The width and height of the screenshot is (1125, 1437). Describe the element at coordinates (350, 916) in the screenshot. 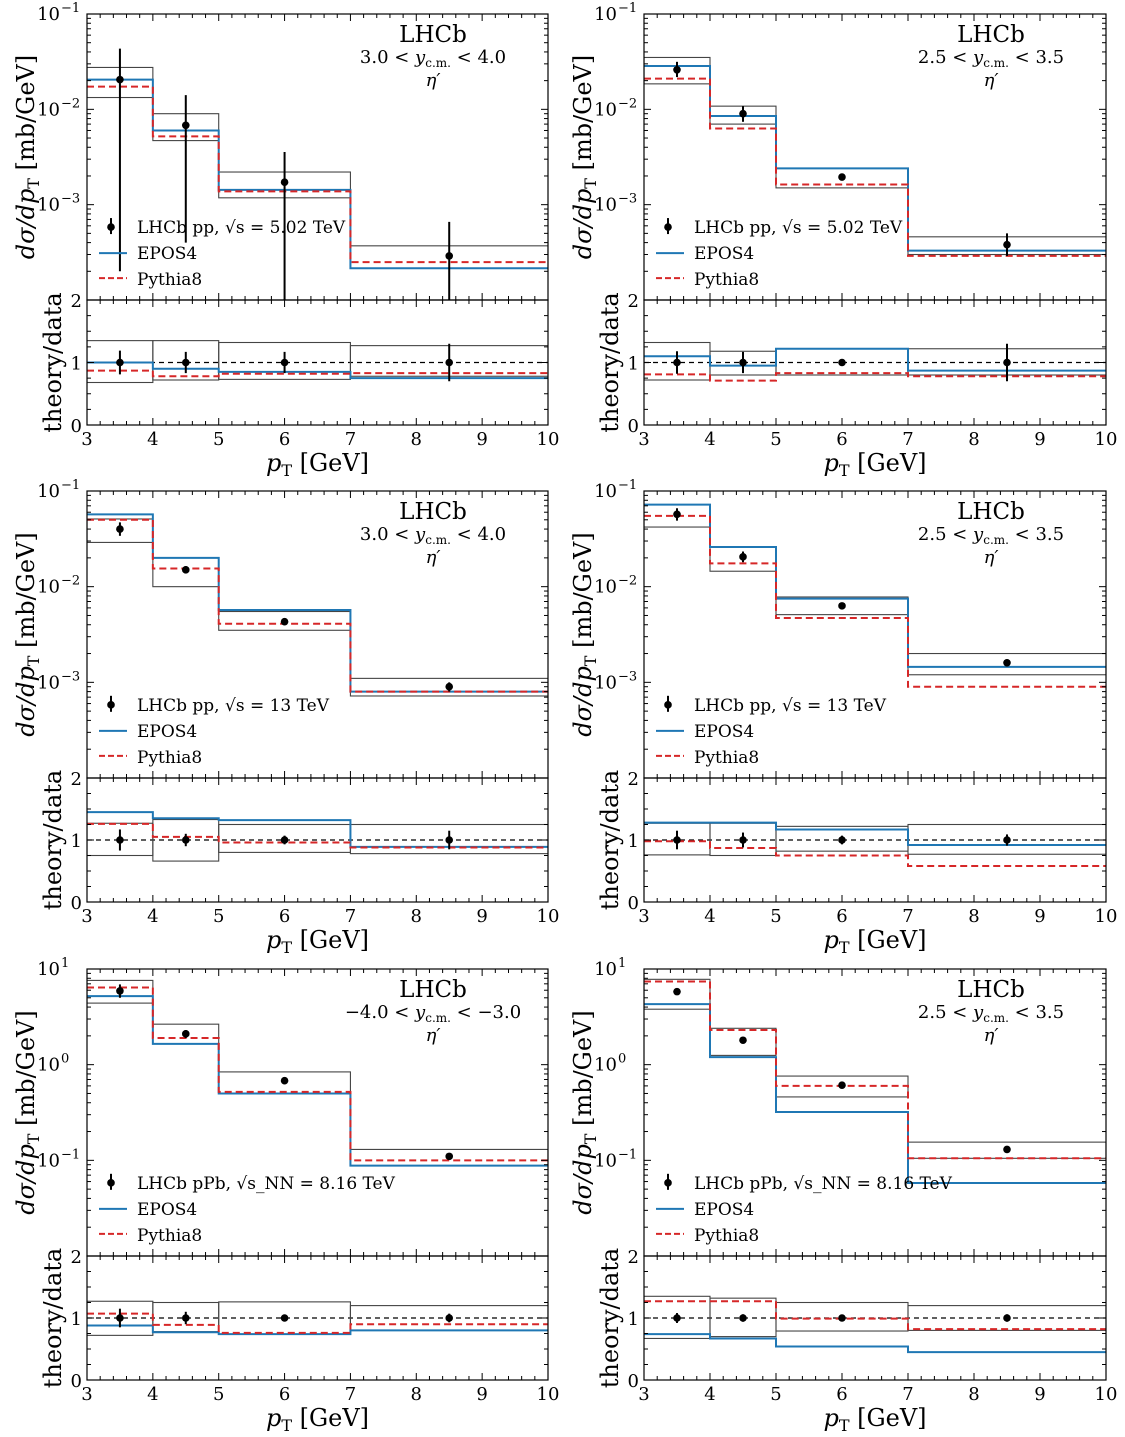

I see `x-tick-label: 7` at that location.